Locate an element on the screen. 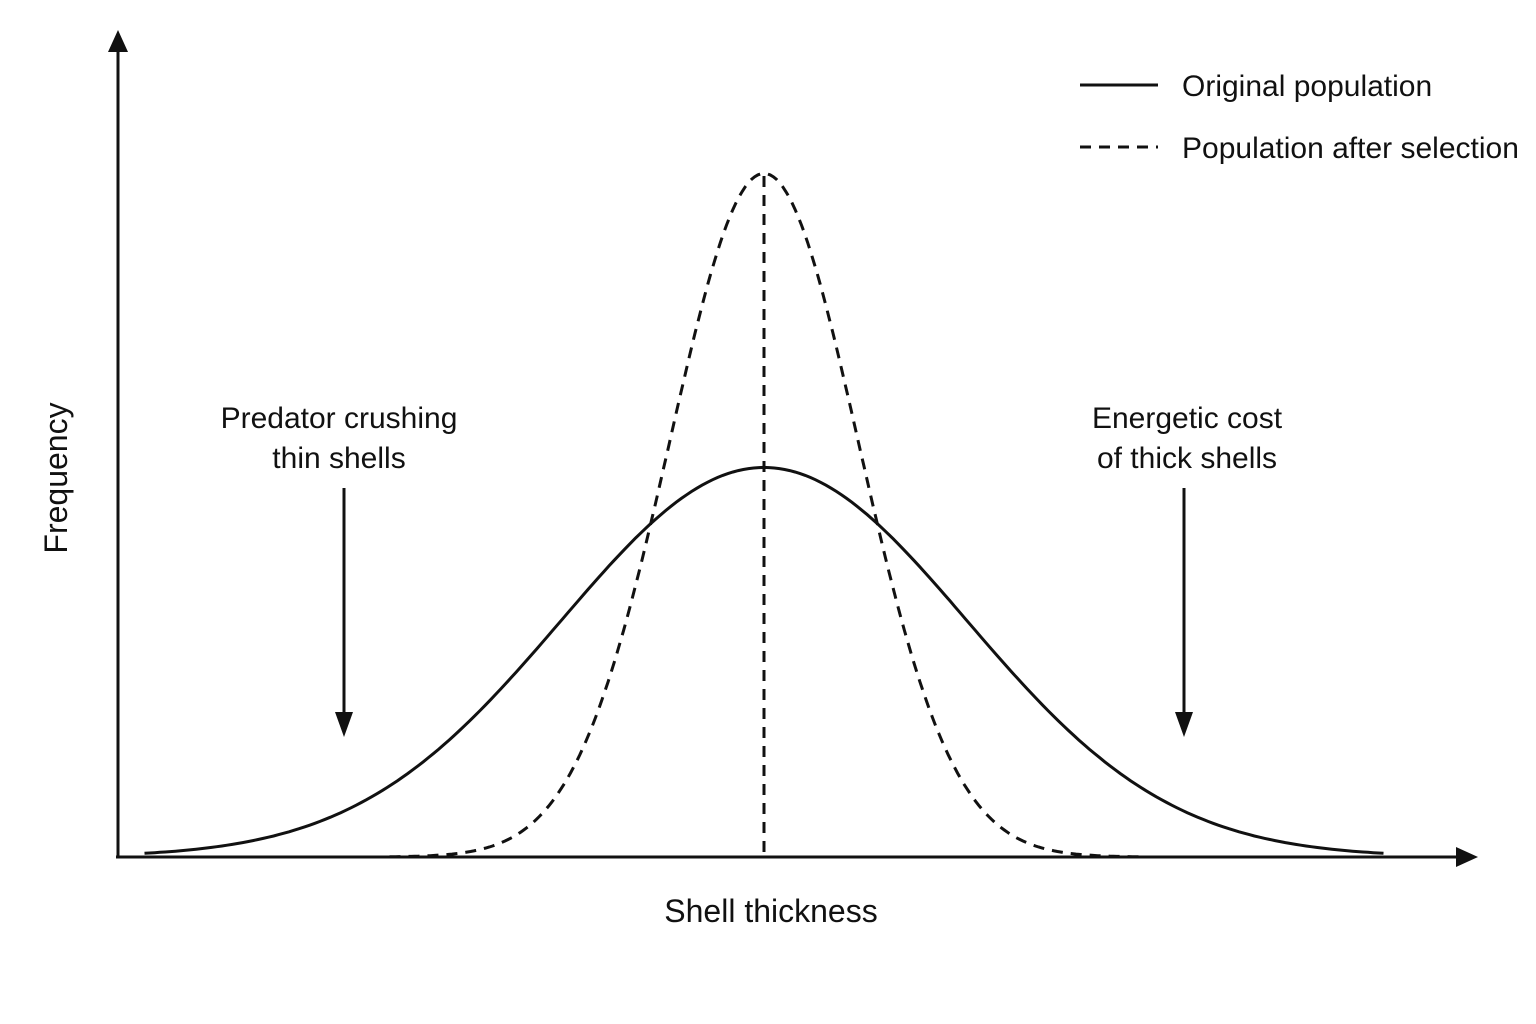  legend-label-after-selection: Population after selection is located at coordinates (1350, 148).